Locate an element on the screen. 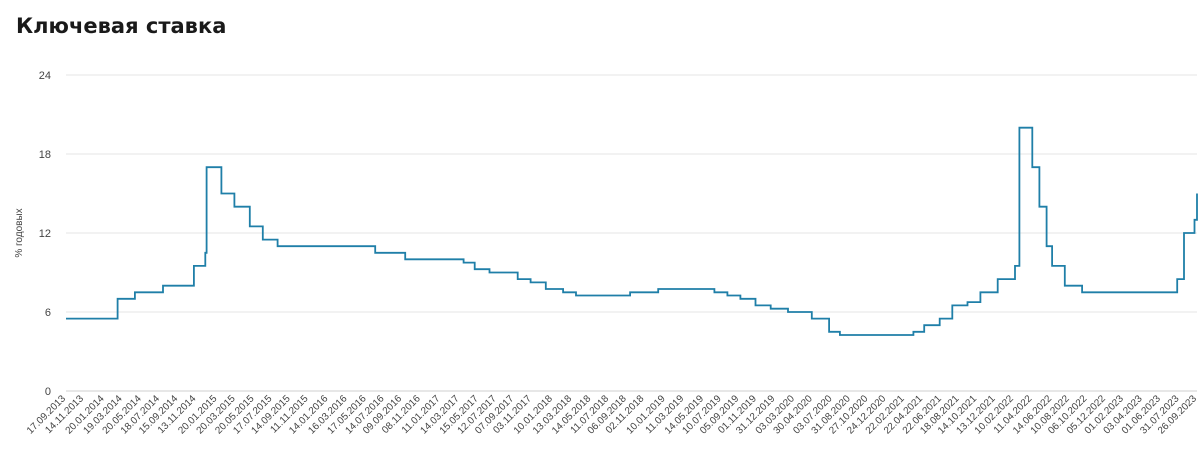  y-axis-ticks: 0 6 12 18 24 is located at coordinates (45, 234).